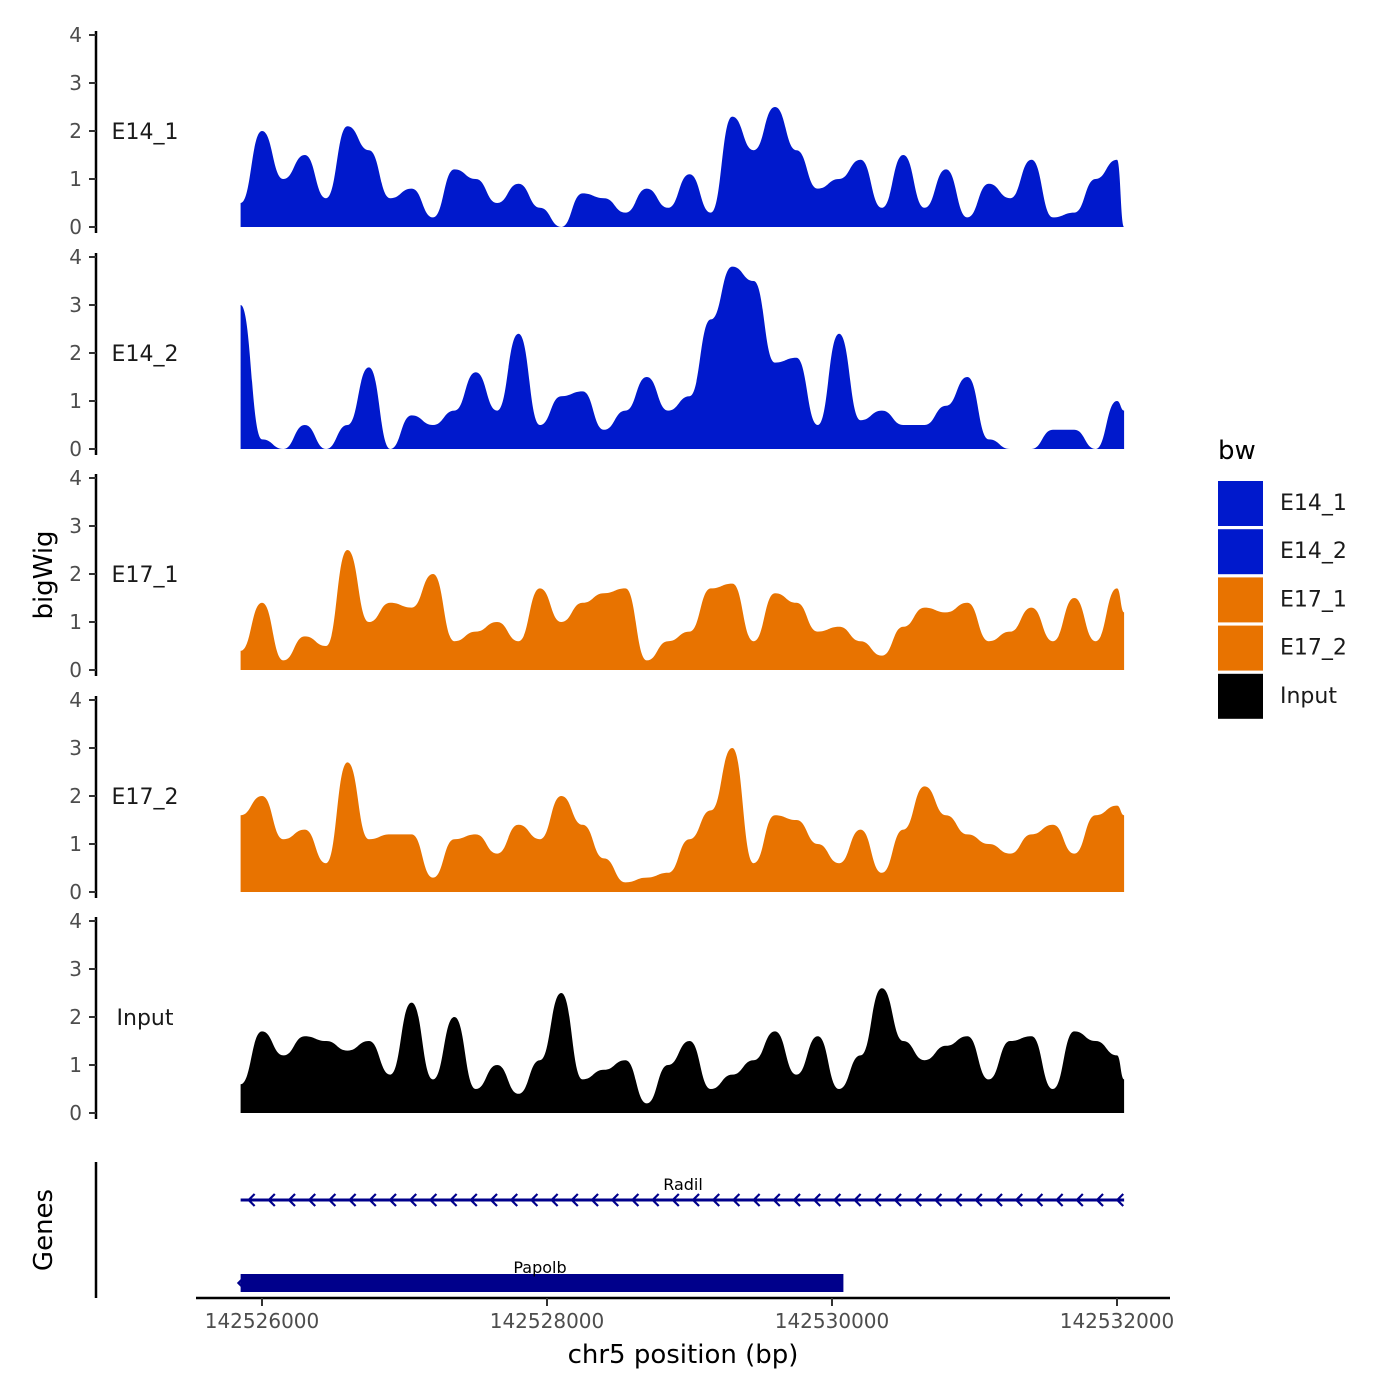  What do you see at coordinates (145, 354) in the screenshot?
I see `track-label-E14_2: E14_2` at bounding box center [145, 354].